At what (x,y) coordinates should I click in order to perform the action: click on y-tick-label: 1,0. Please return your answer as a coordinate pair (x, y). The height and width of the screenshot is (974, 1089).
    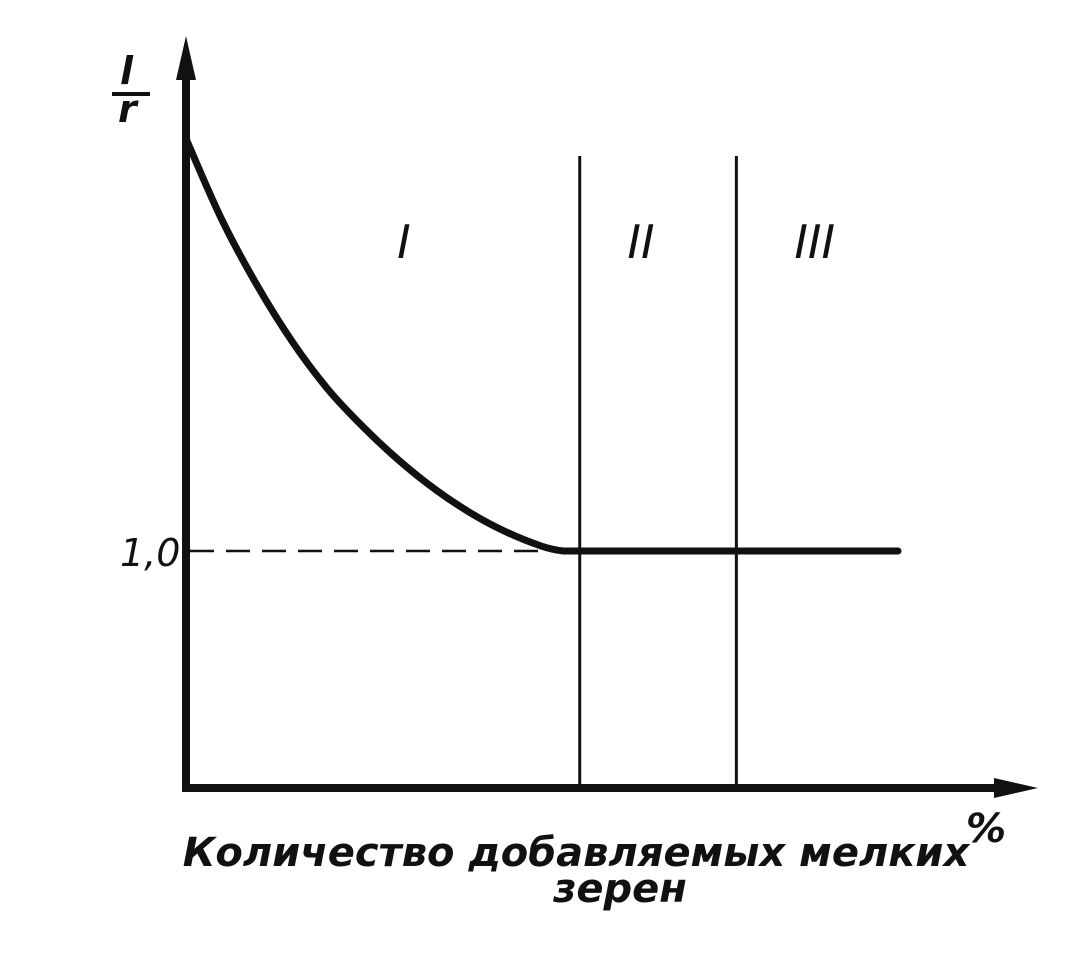
    Looking at the image, I should click on (150, 553).